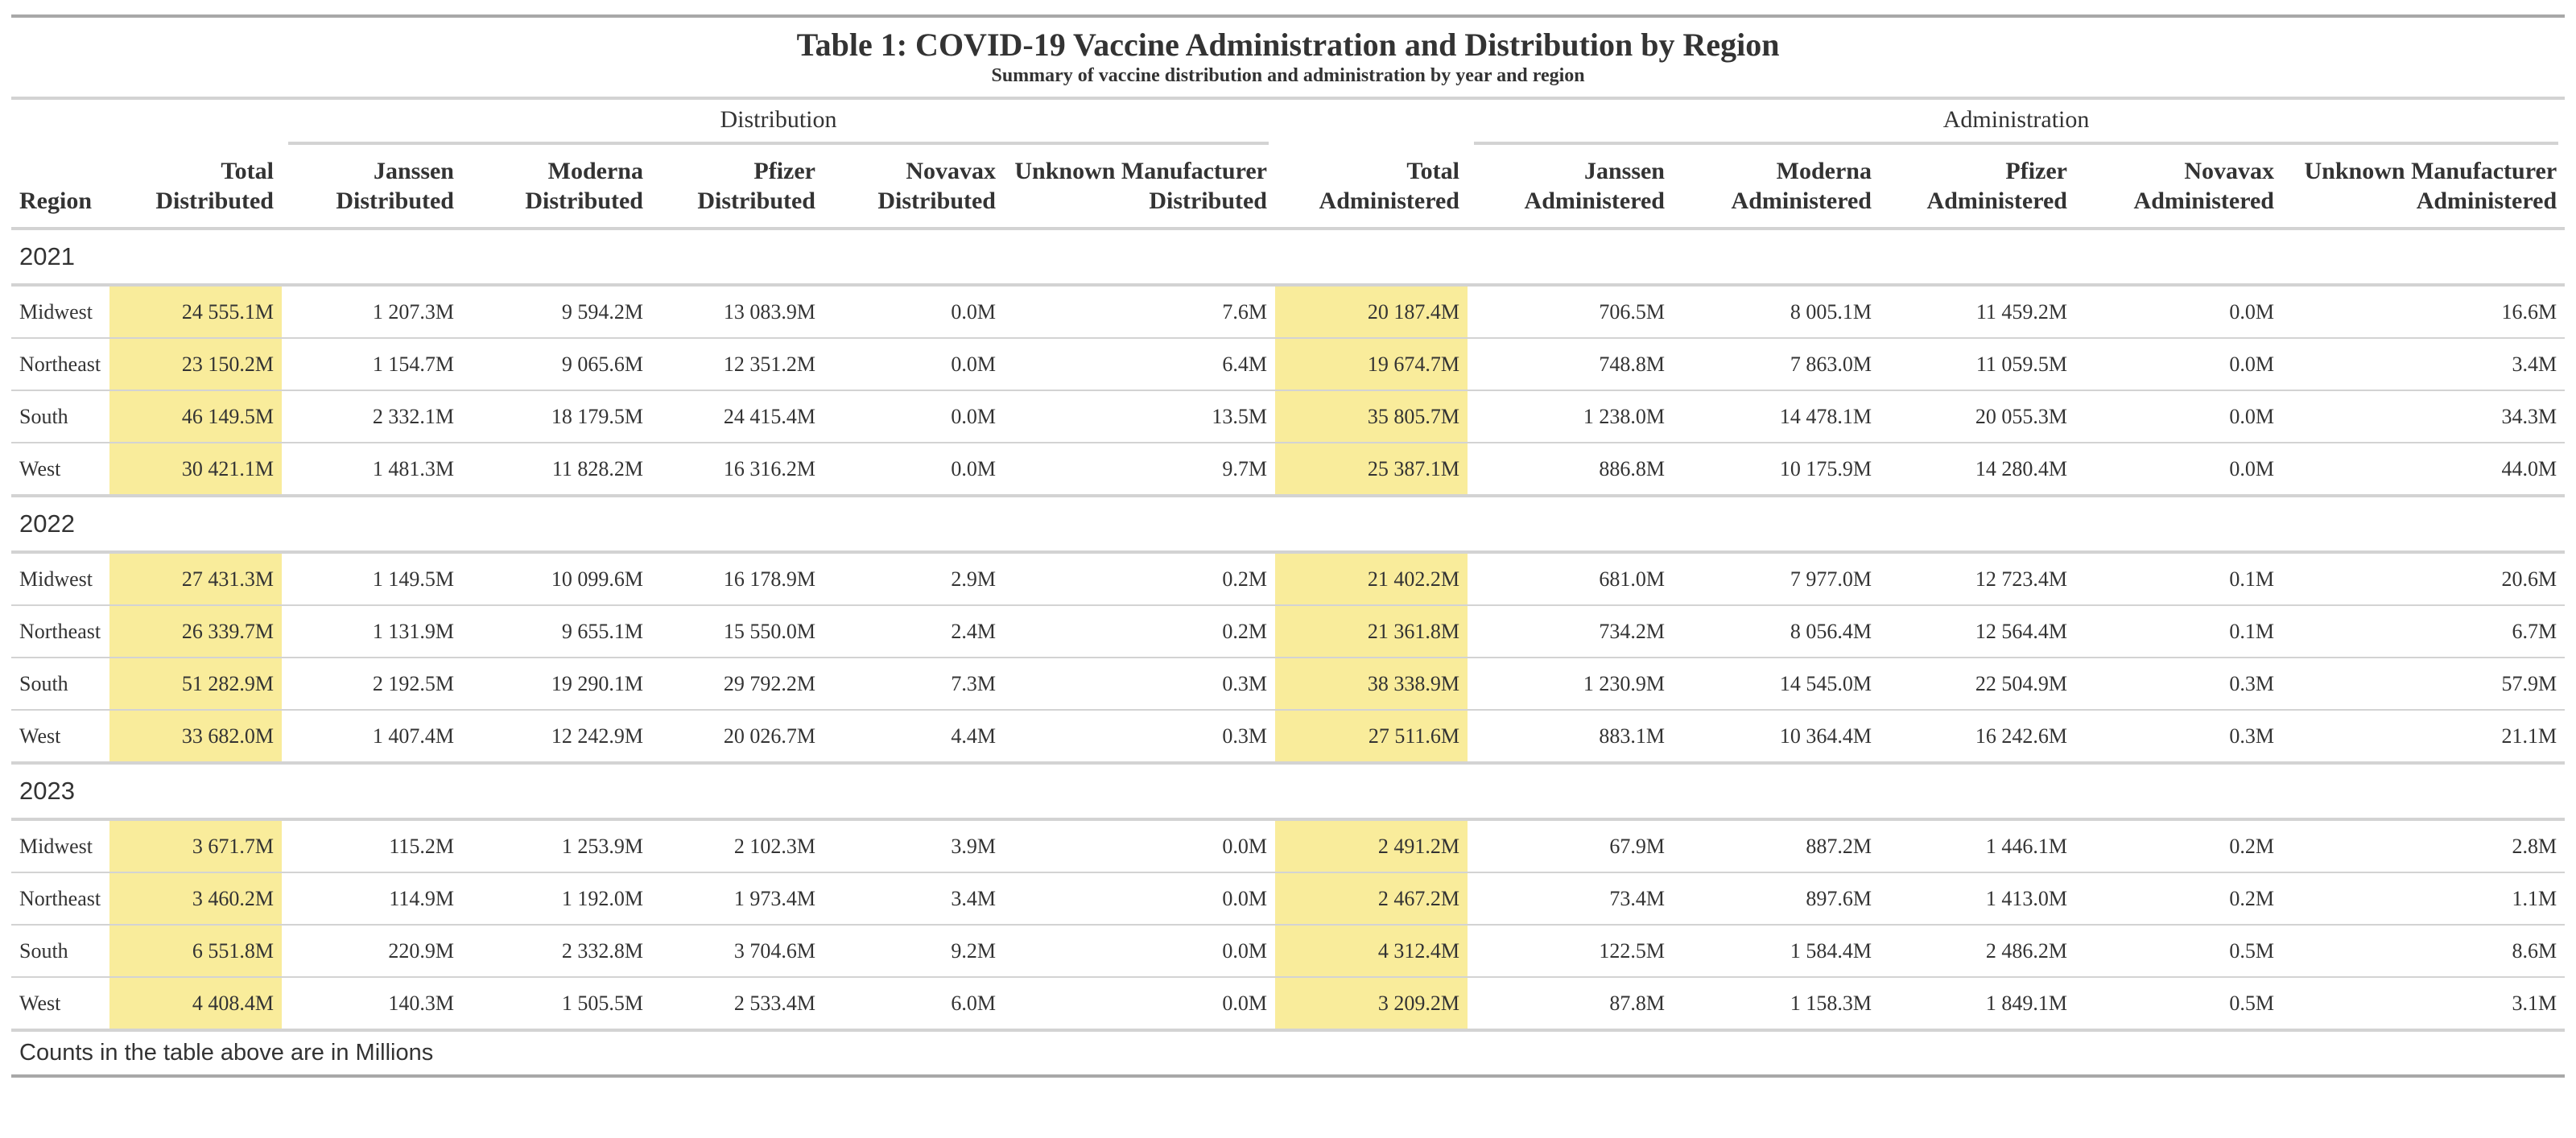  Describe the element at coordinates (1570, 417) in the screenshot. I see `value-cell: 1 238.0M` at that location.